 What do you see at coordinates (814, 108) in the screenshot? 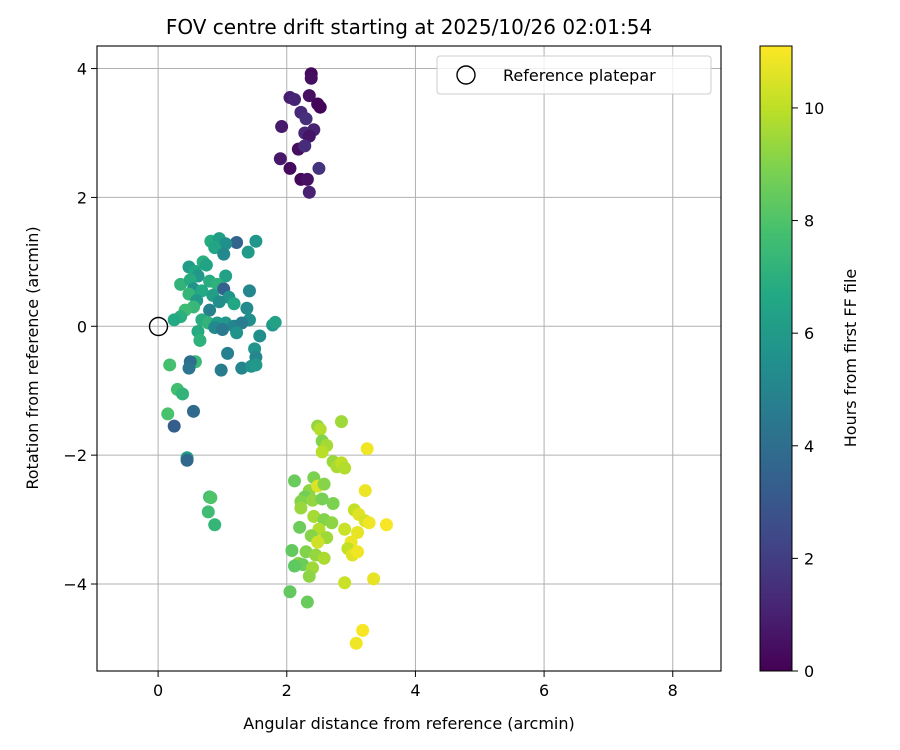
I see `colorbar-tick-label: 10` at bounding box center [814, 108].